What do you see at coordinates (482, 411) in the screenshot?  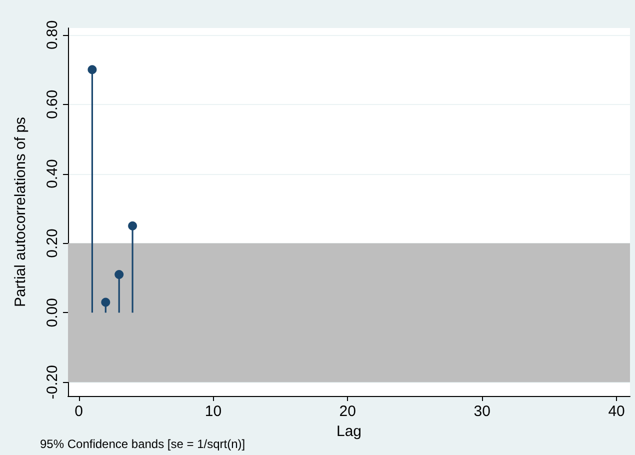 I see `x-tick-label: 30` at bounding box center [482, 411].